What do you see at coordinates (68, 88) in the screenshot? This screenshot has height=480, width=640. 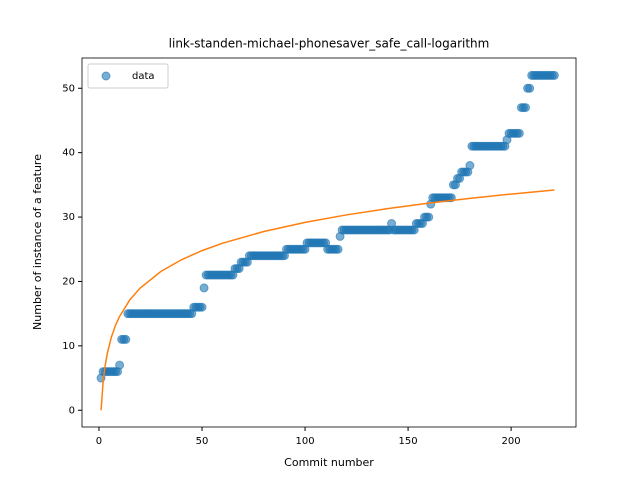 I see `y-tick-label: 50` at bounding box center [68, 88].